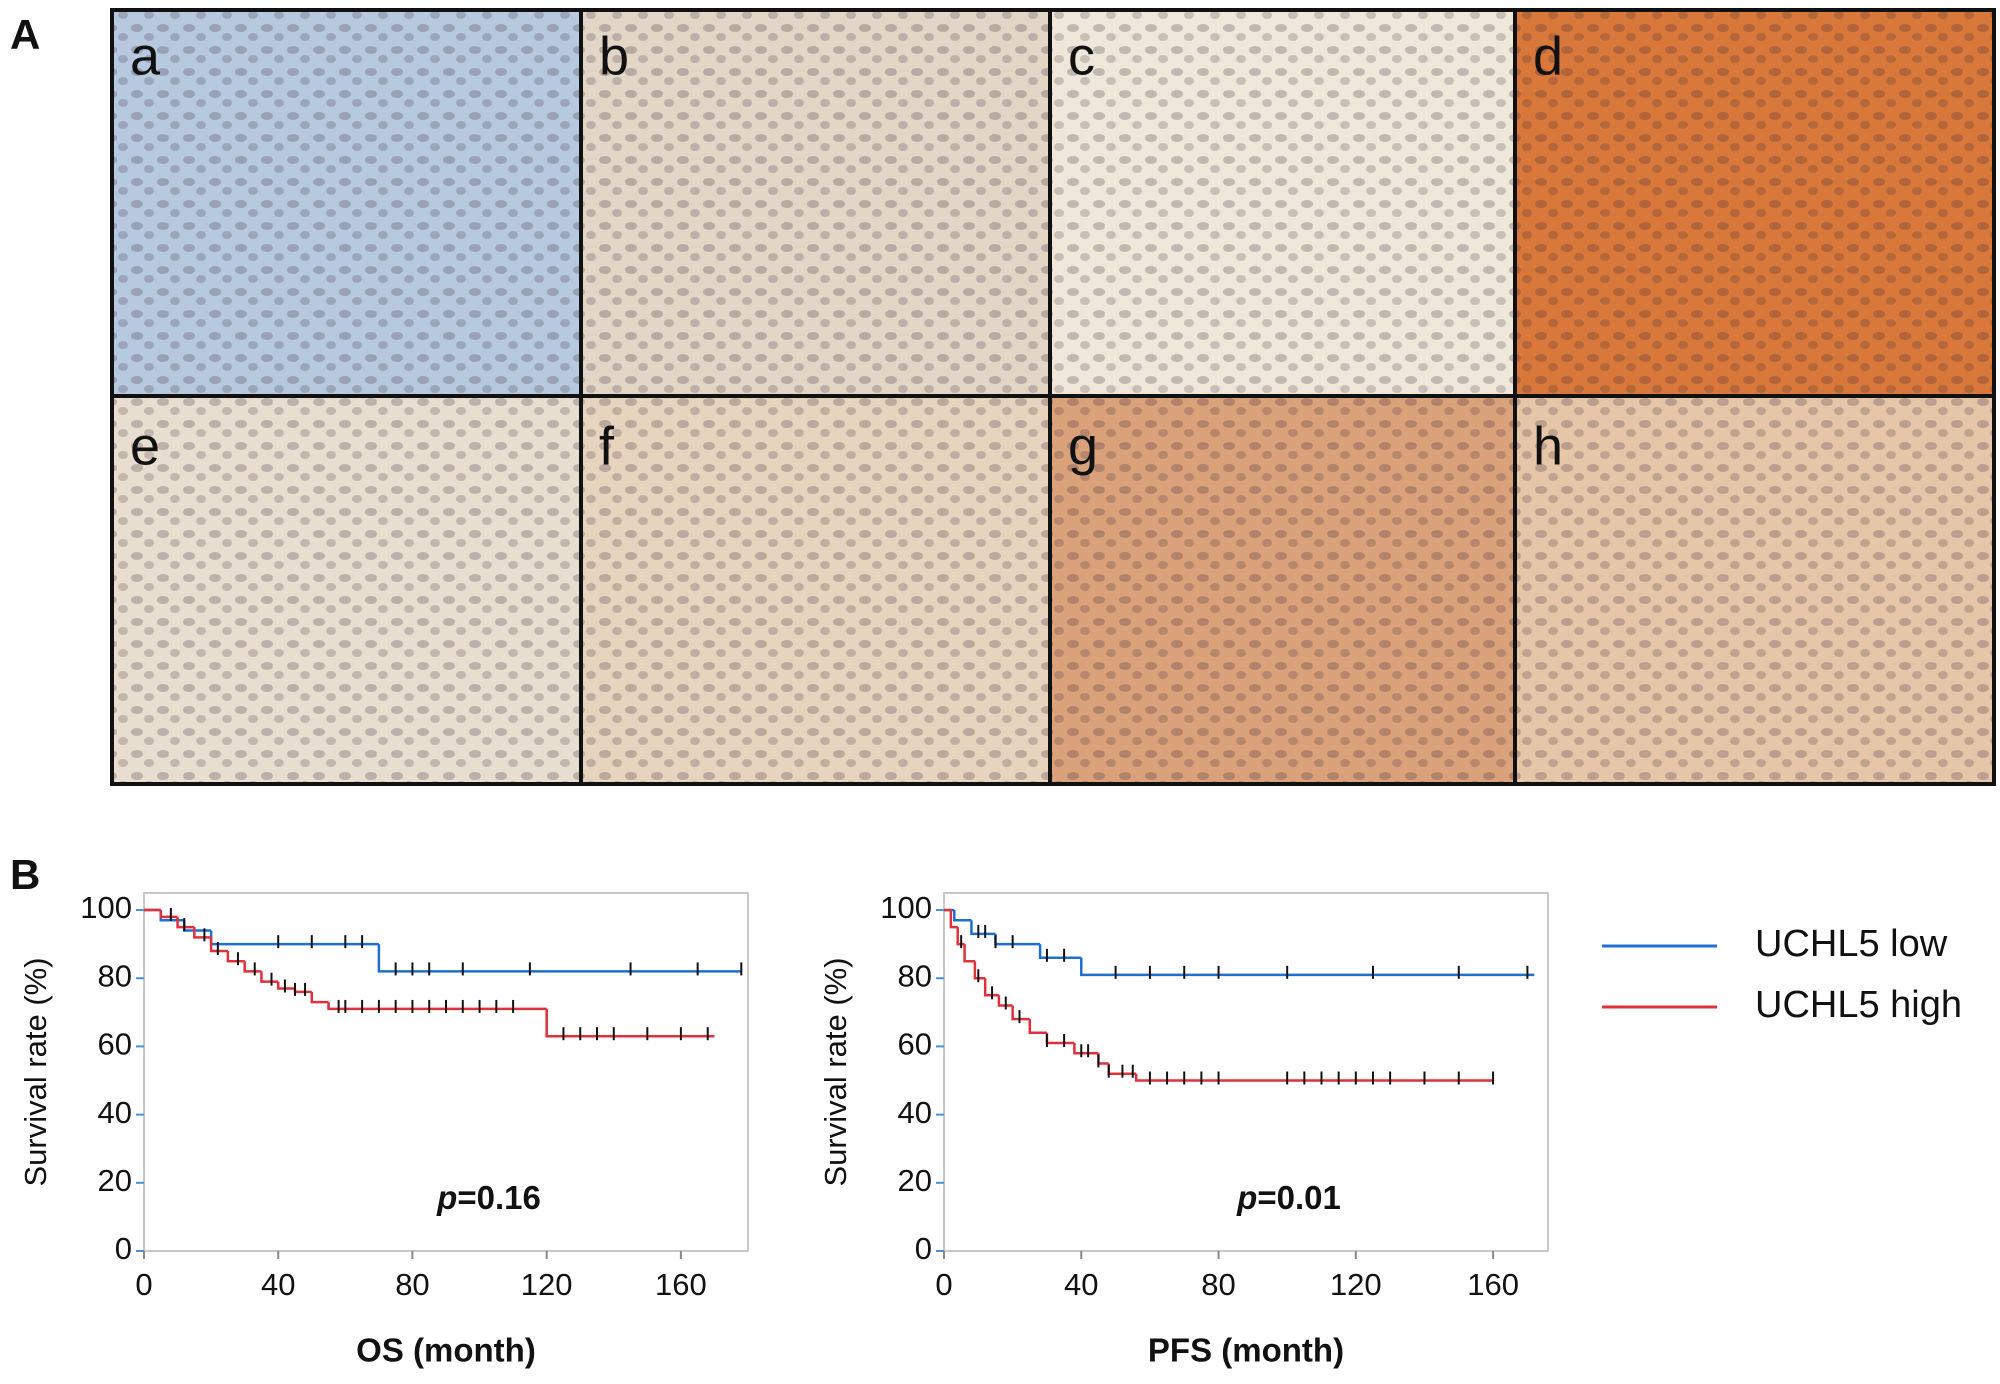  I want to click on x-axis-title: PFS (month), so click(1246, 1350).